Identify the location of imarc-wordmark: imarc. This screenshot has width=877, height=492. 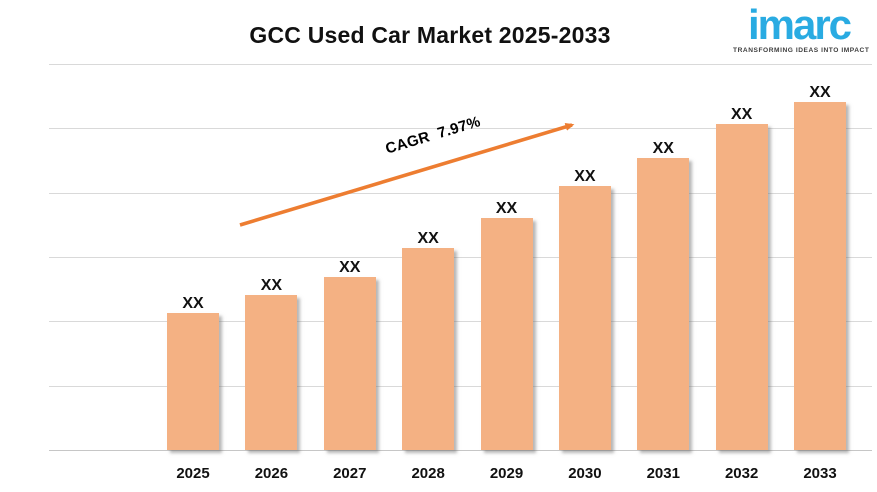
(799, 24).